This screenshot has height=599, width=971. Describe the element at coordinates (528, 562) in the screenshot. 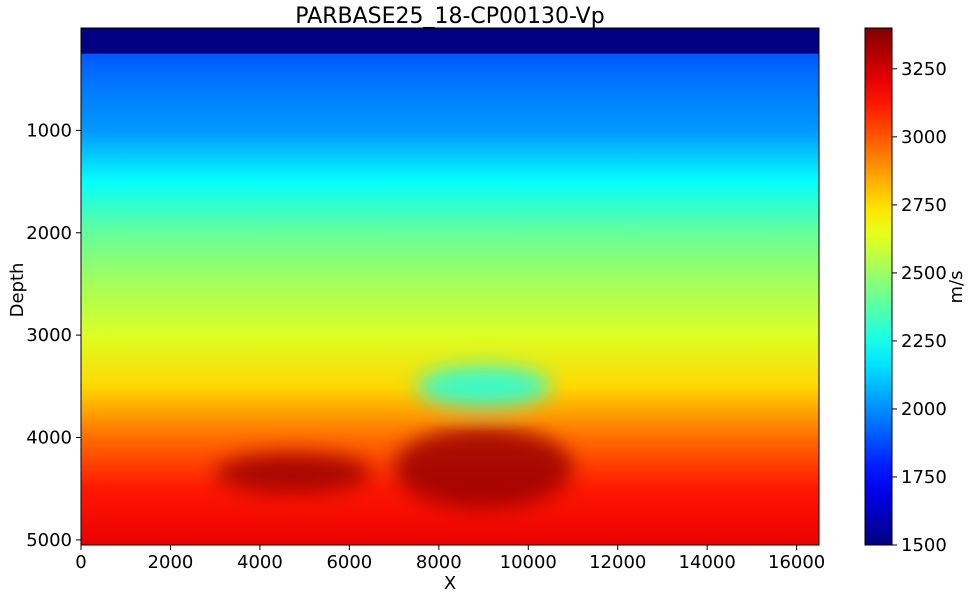

I see `x-tick-label: 10000` at that location.